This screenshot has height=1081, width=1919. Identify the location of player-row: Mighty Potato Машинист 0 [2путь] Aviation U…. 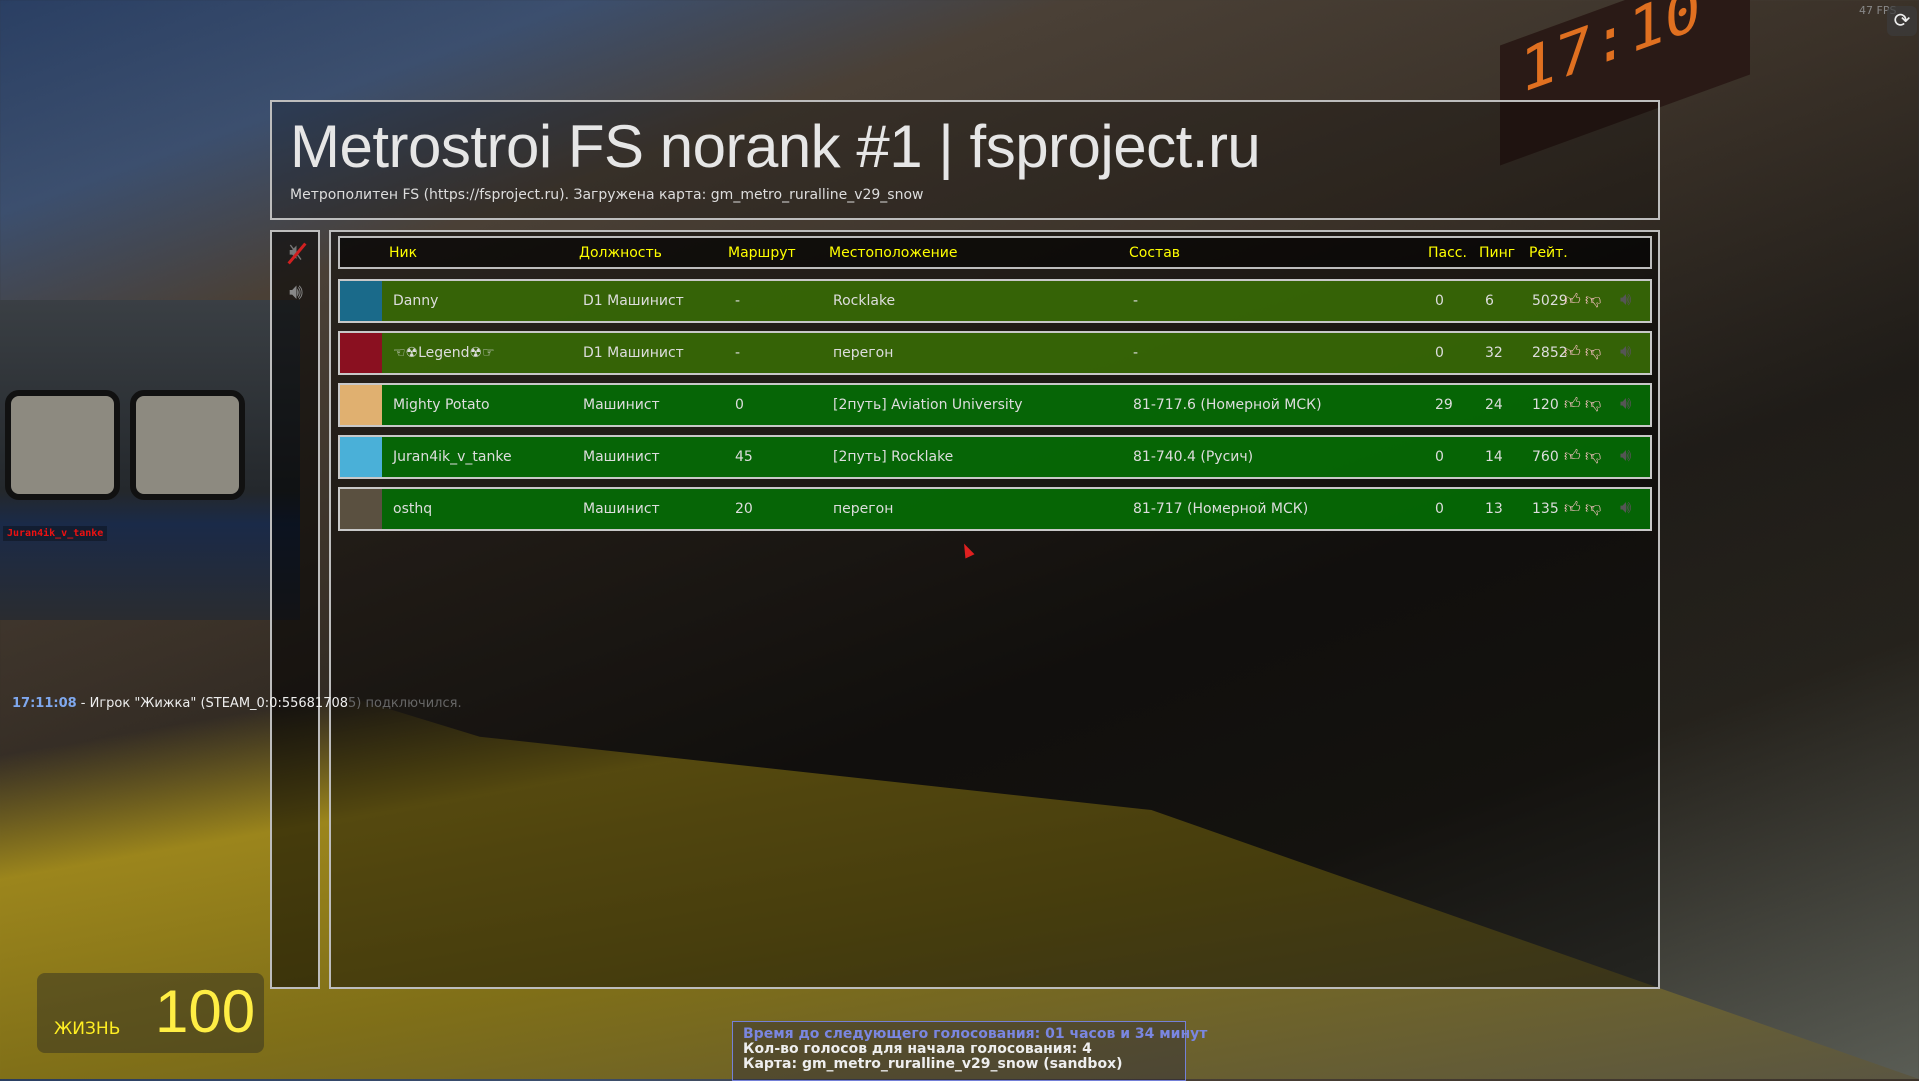
(995, 405).